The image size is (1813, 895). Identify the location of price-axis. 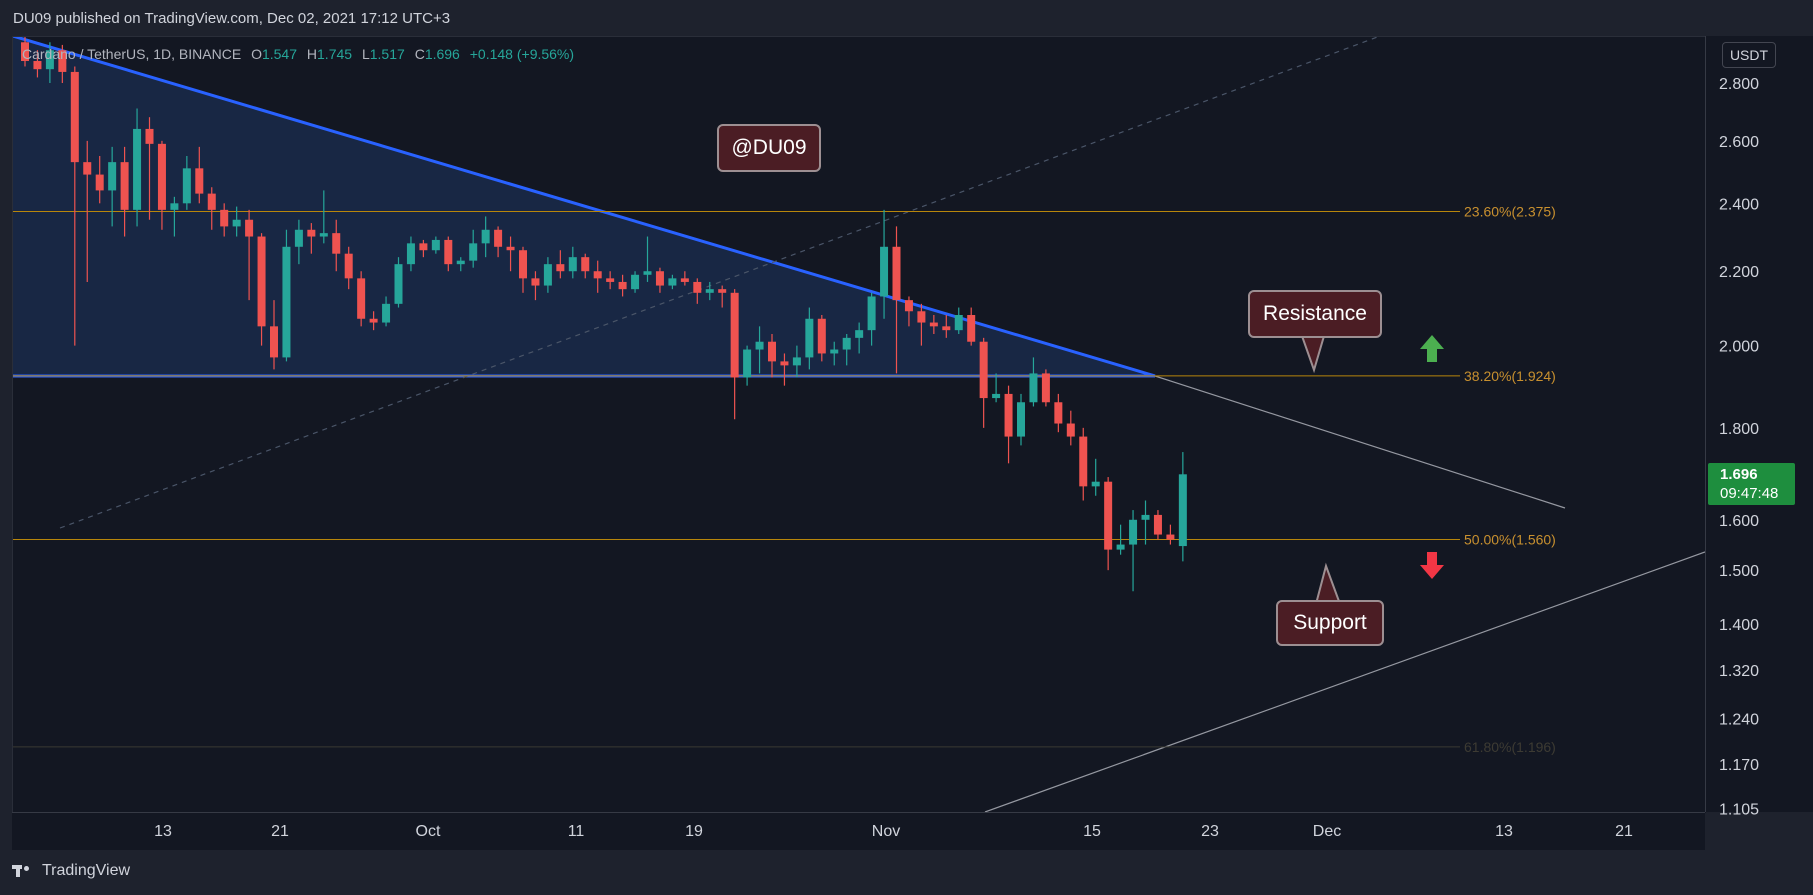
(1759, 424).